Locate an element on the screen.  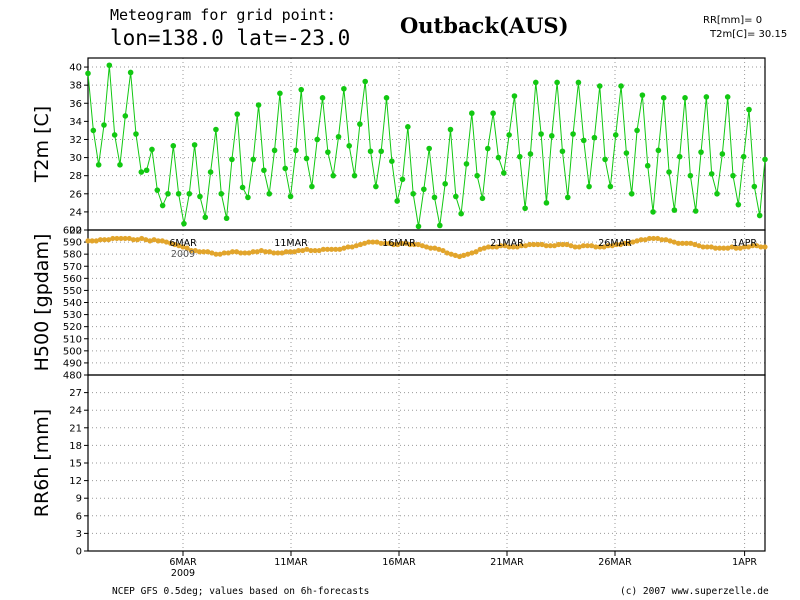
current-rain: RR[mm]= 0 is located at coordinates (732, 20).